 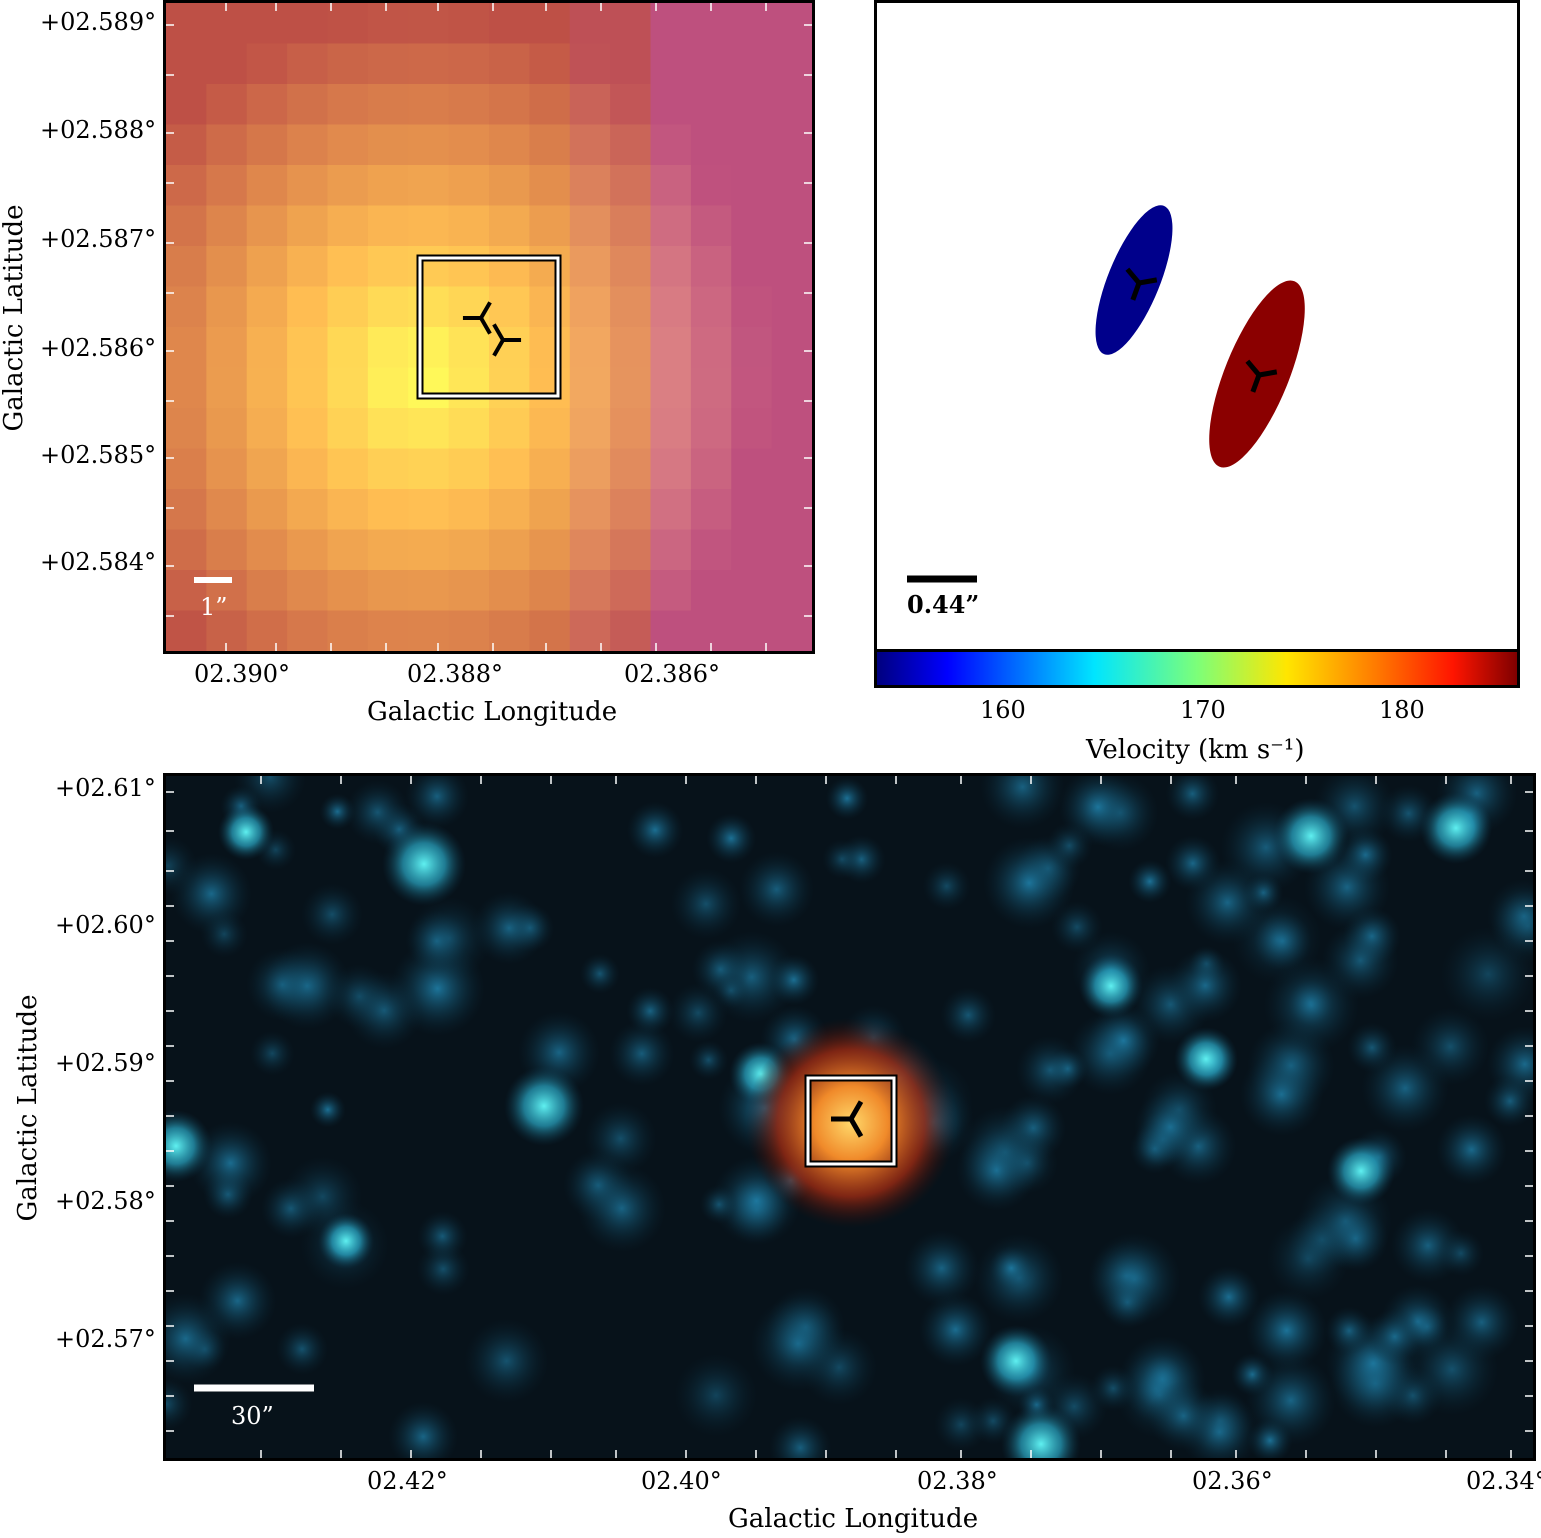 I want to click on velocity-colorbar, so click(x=1197, y=669).